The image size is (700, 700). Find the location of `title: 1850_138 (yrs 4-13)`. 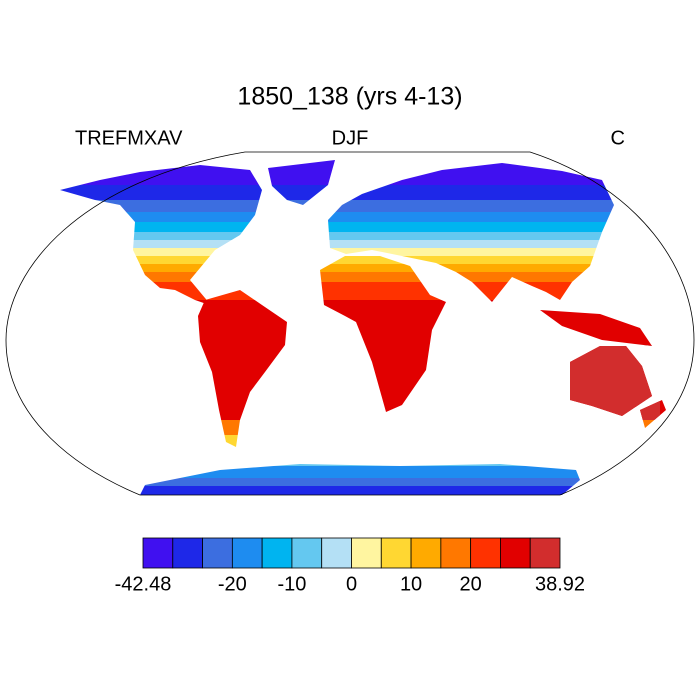

title: 1850_138 (yrs 4-13) is located at coordinates (349, 97).